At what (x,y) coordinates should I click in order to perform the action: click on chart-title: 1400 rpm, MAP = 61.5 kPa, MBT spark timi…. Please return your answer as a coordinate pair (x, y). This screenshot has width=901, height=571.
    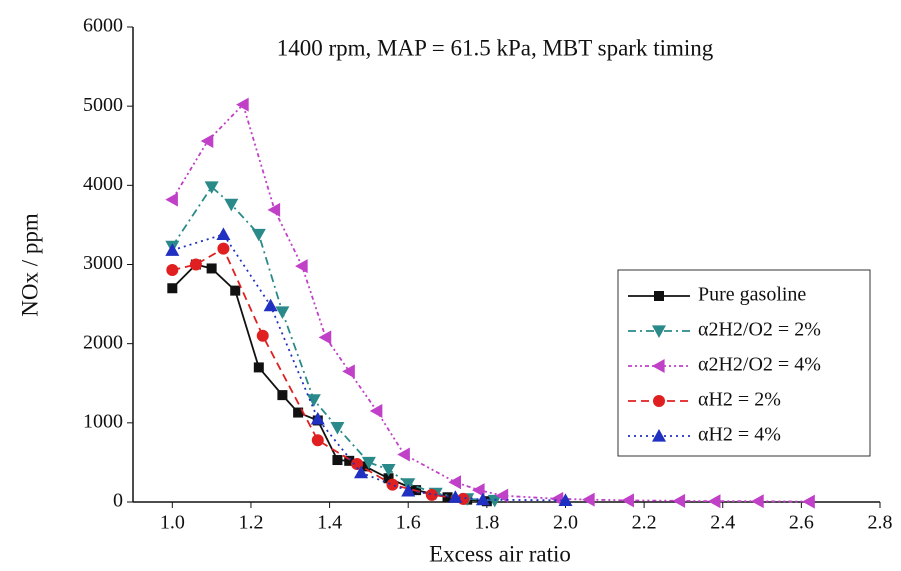
    Looking at the image, I should click on (495, 47).